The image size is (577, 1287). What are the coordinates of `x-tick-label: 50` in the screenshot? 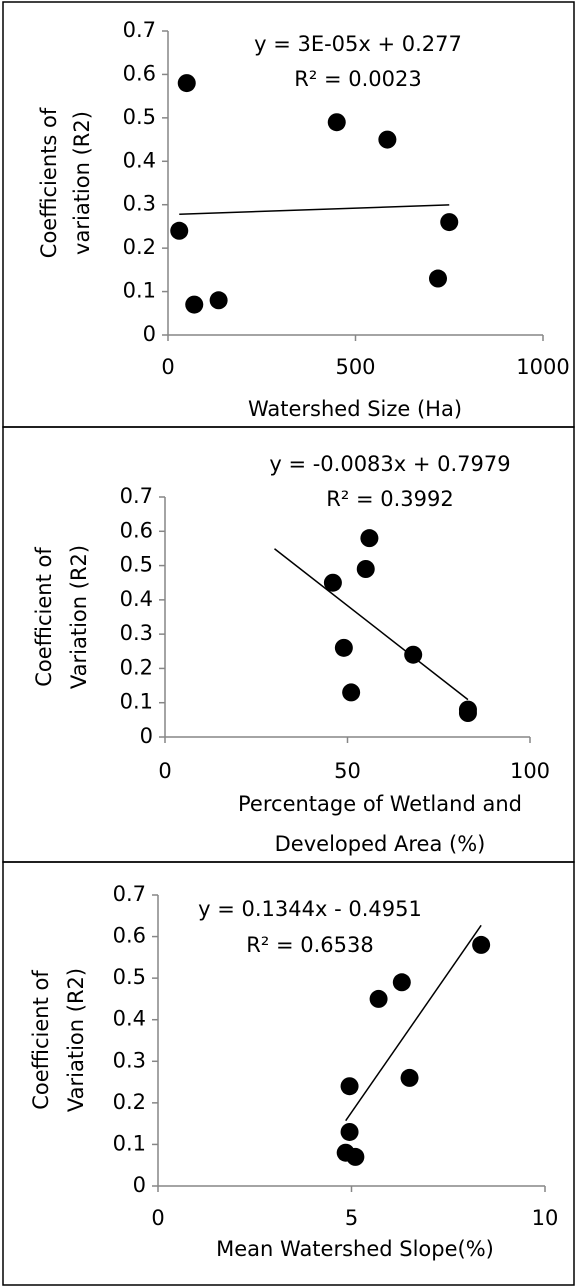 It's located at (347, 771).